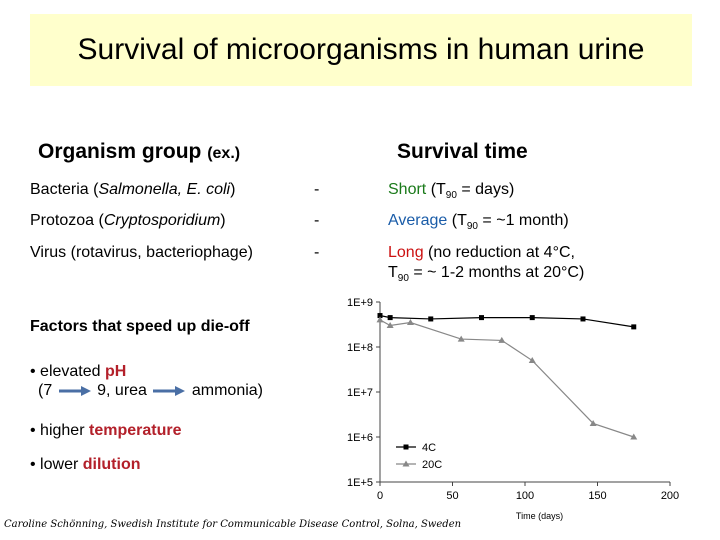  I want to click on row-protozoa-time: Average (T90 = ~1 month), so click(478, 224).